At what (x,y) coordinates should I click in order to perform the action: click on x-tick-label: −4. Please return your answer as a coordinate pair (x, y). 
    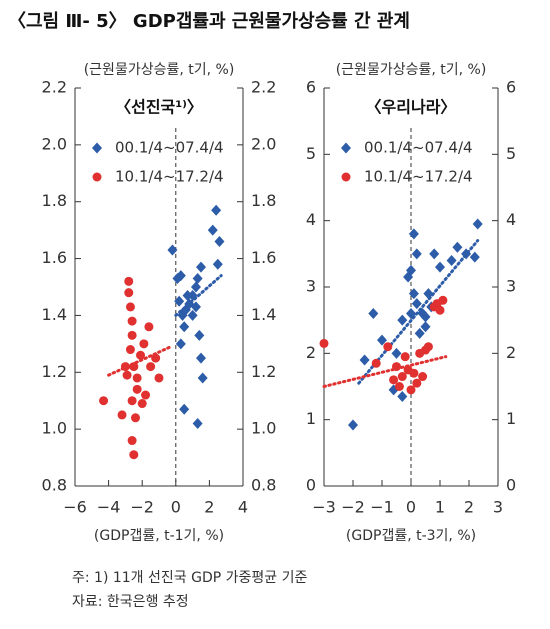
    Looking at the image, I should click on (109, 507).